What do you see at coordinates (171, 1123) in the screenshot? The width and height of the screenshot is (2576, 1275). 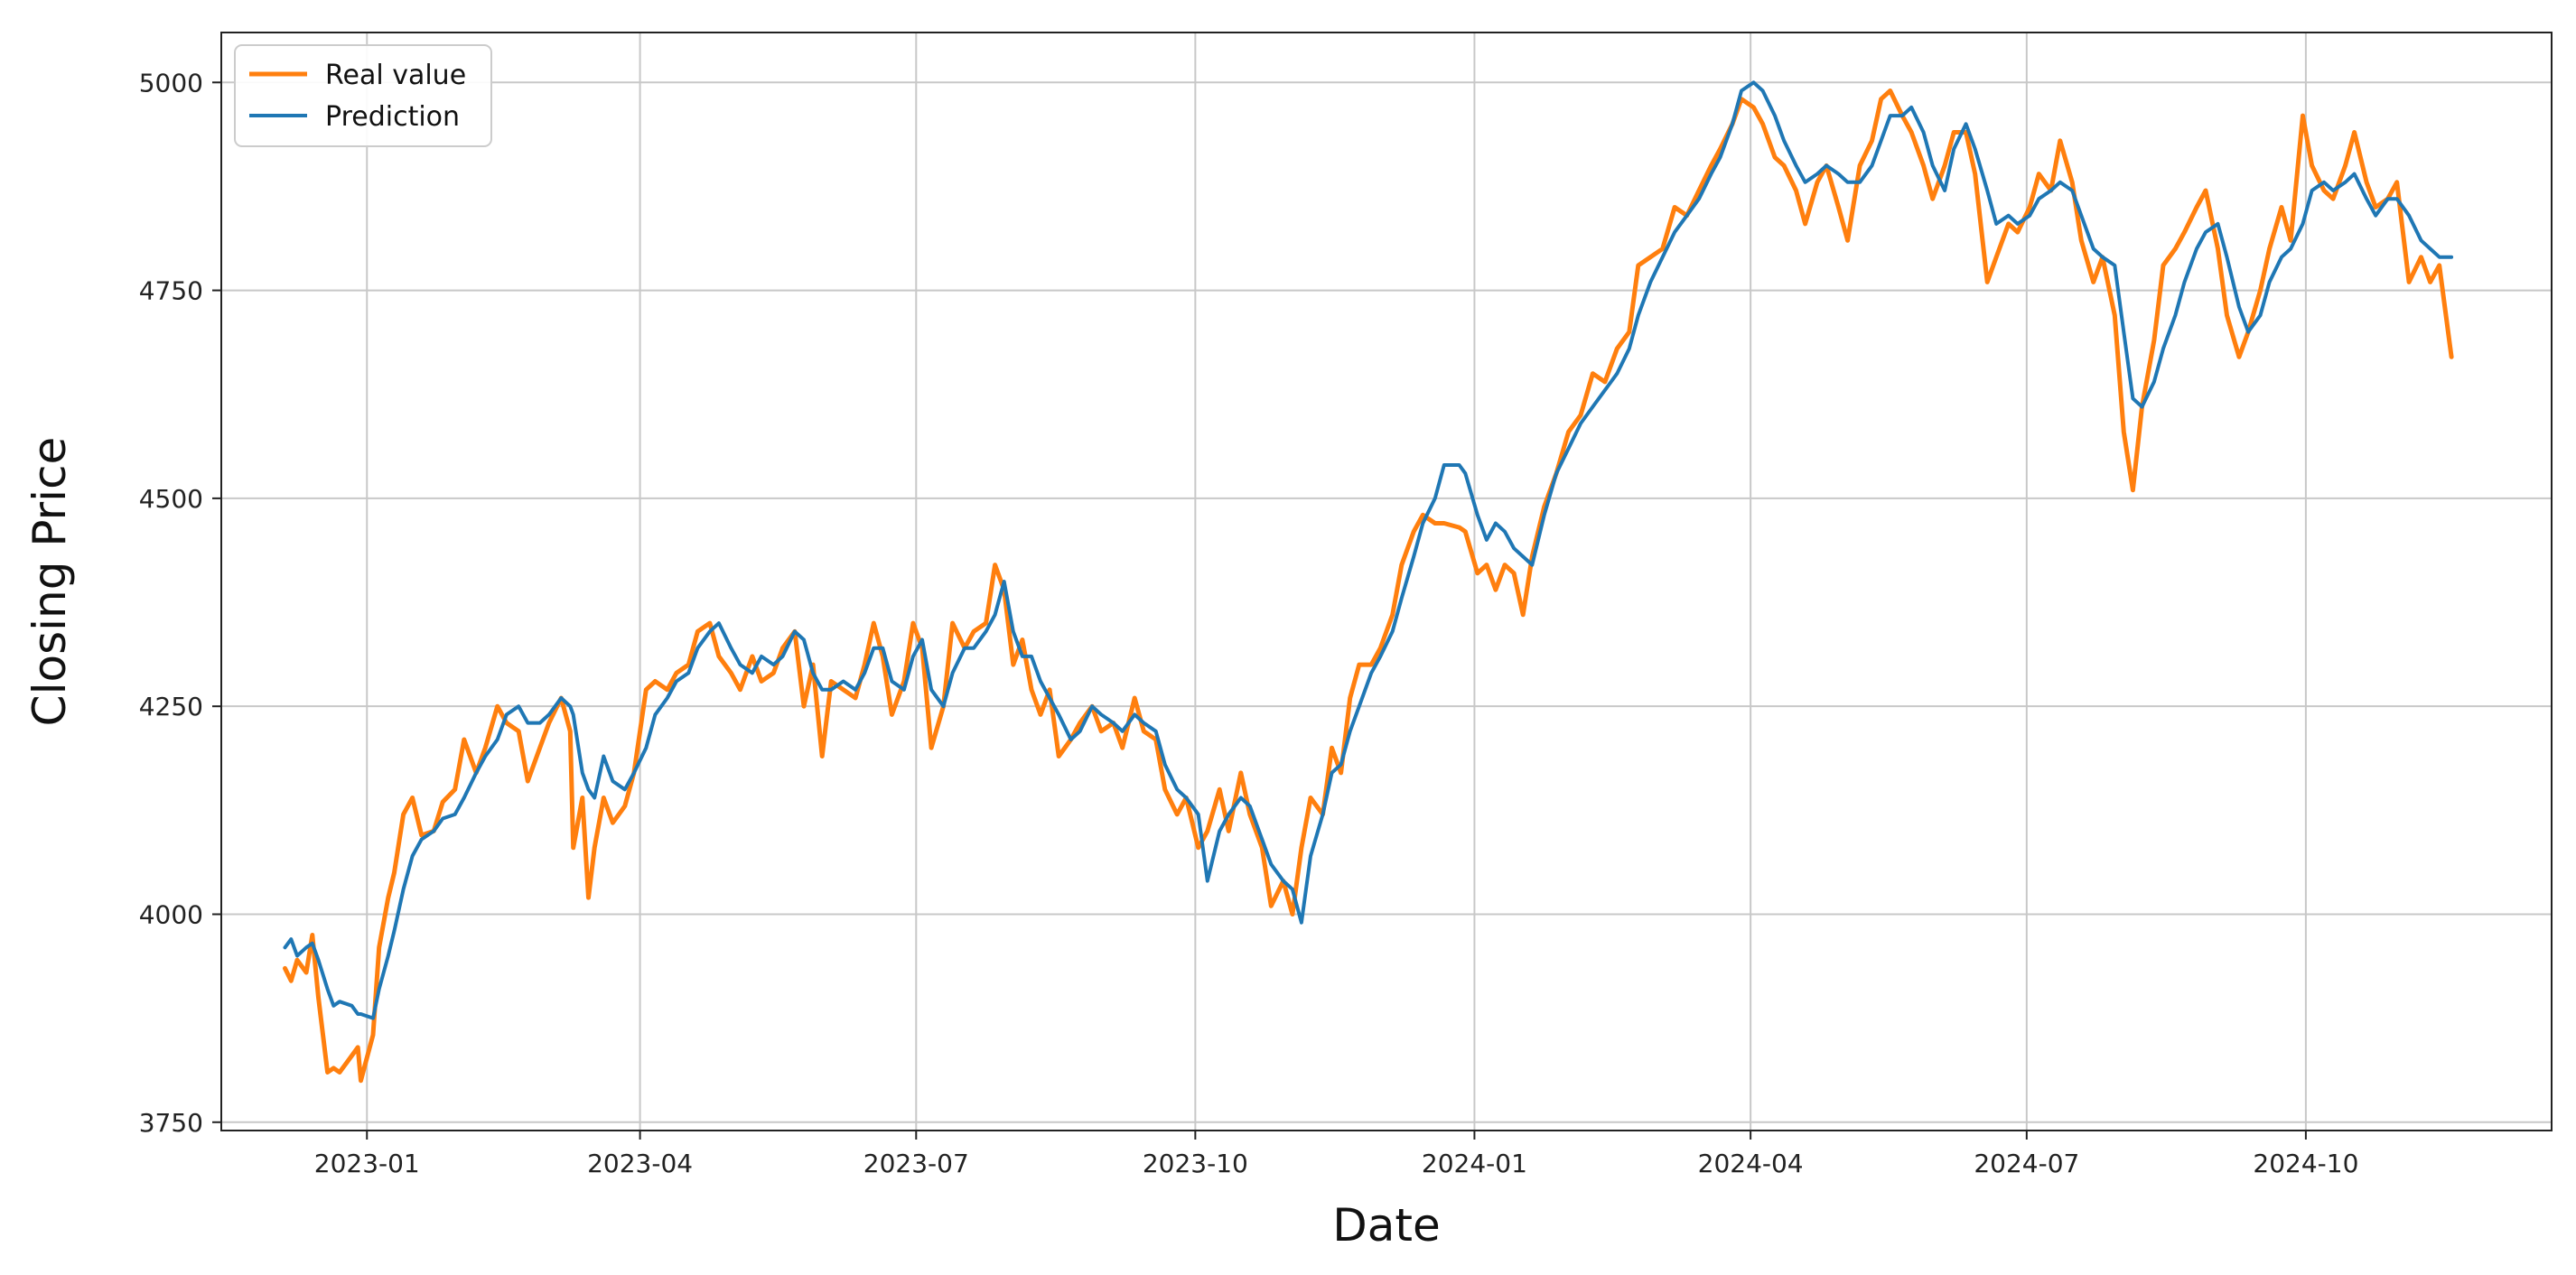 I see `y-tick-label: 3750` at bounding box center [171, 1123].